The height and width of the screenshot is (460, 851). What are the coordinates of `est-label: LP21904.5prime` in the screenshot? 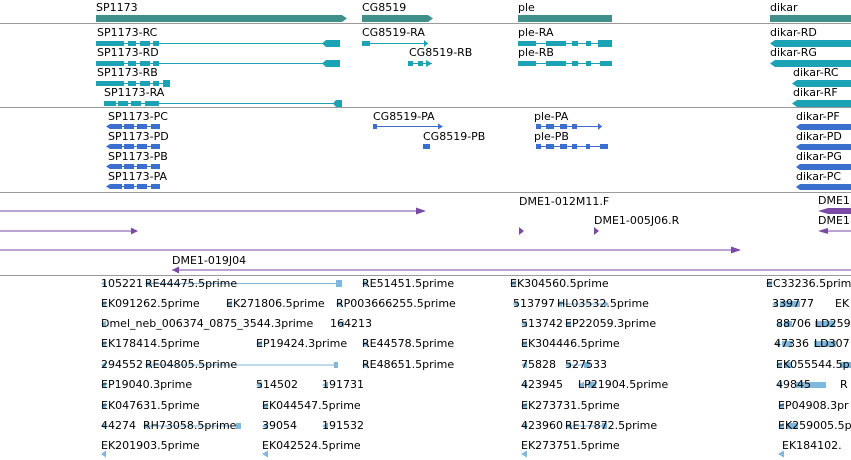 It's located at (623, 384).